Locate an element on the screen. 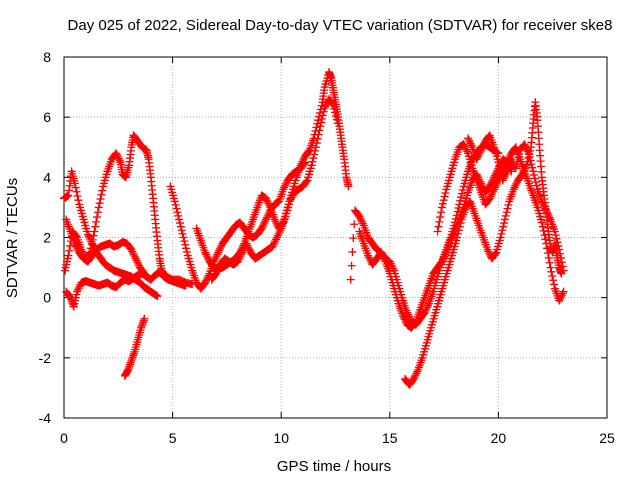 The image size is (640, 480). series-trace-e is located at coordinates (134, 347).